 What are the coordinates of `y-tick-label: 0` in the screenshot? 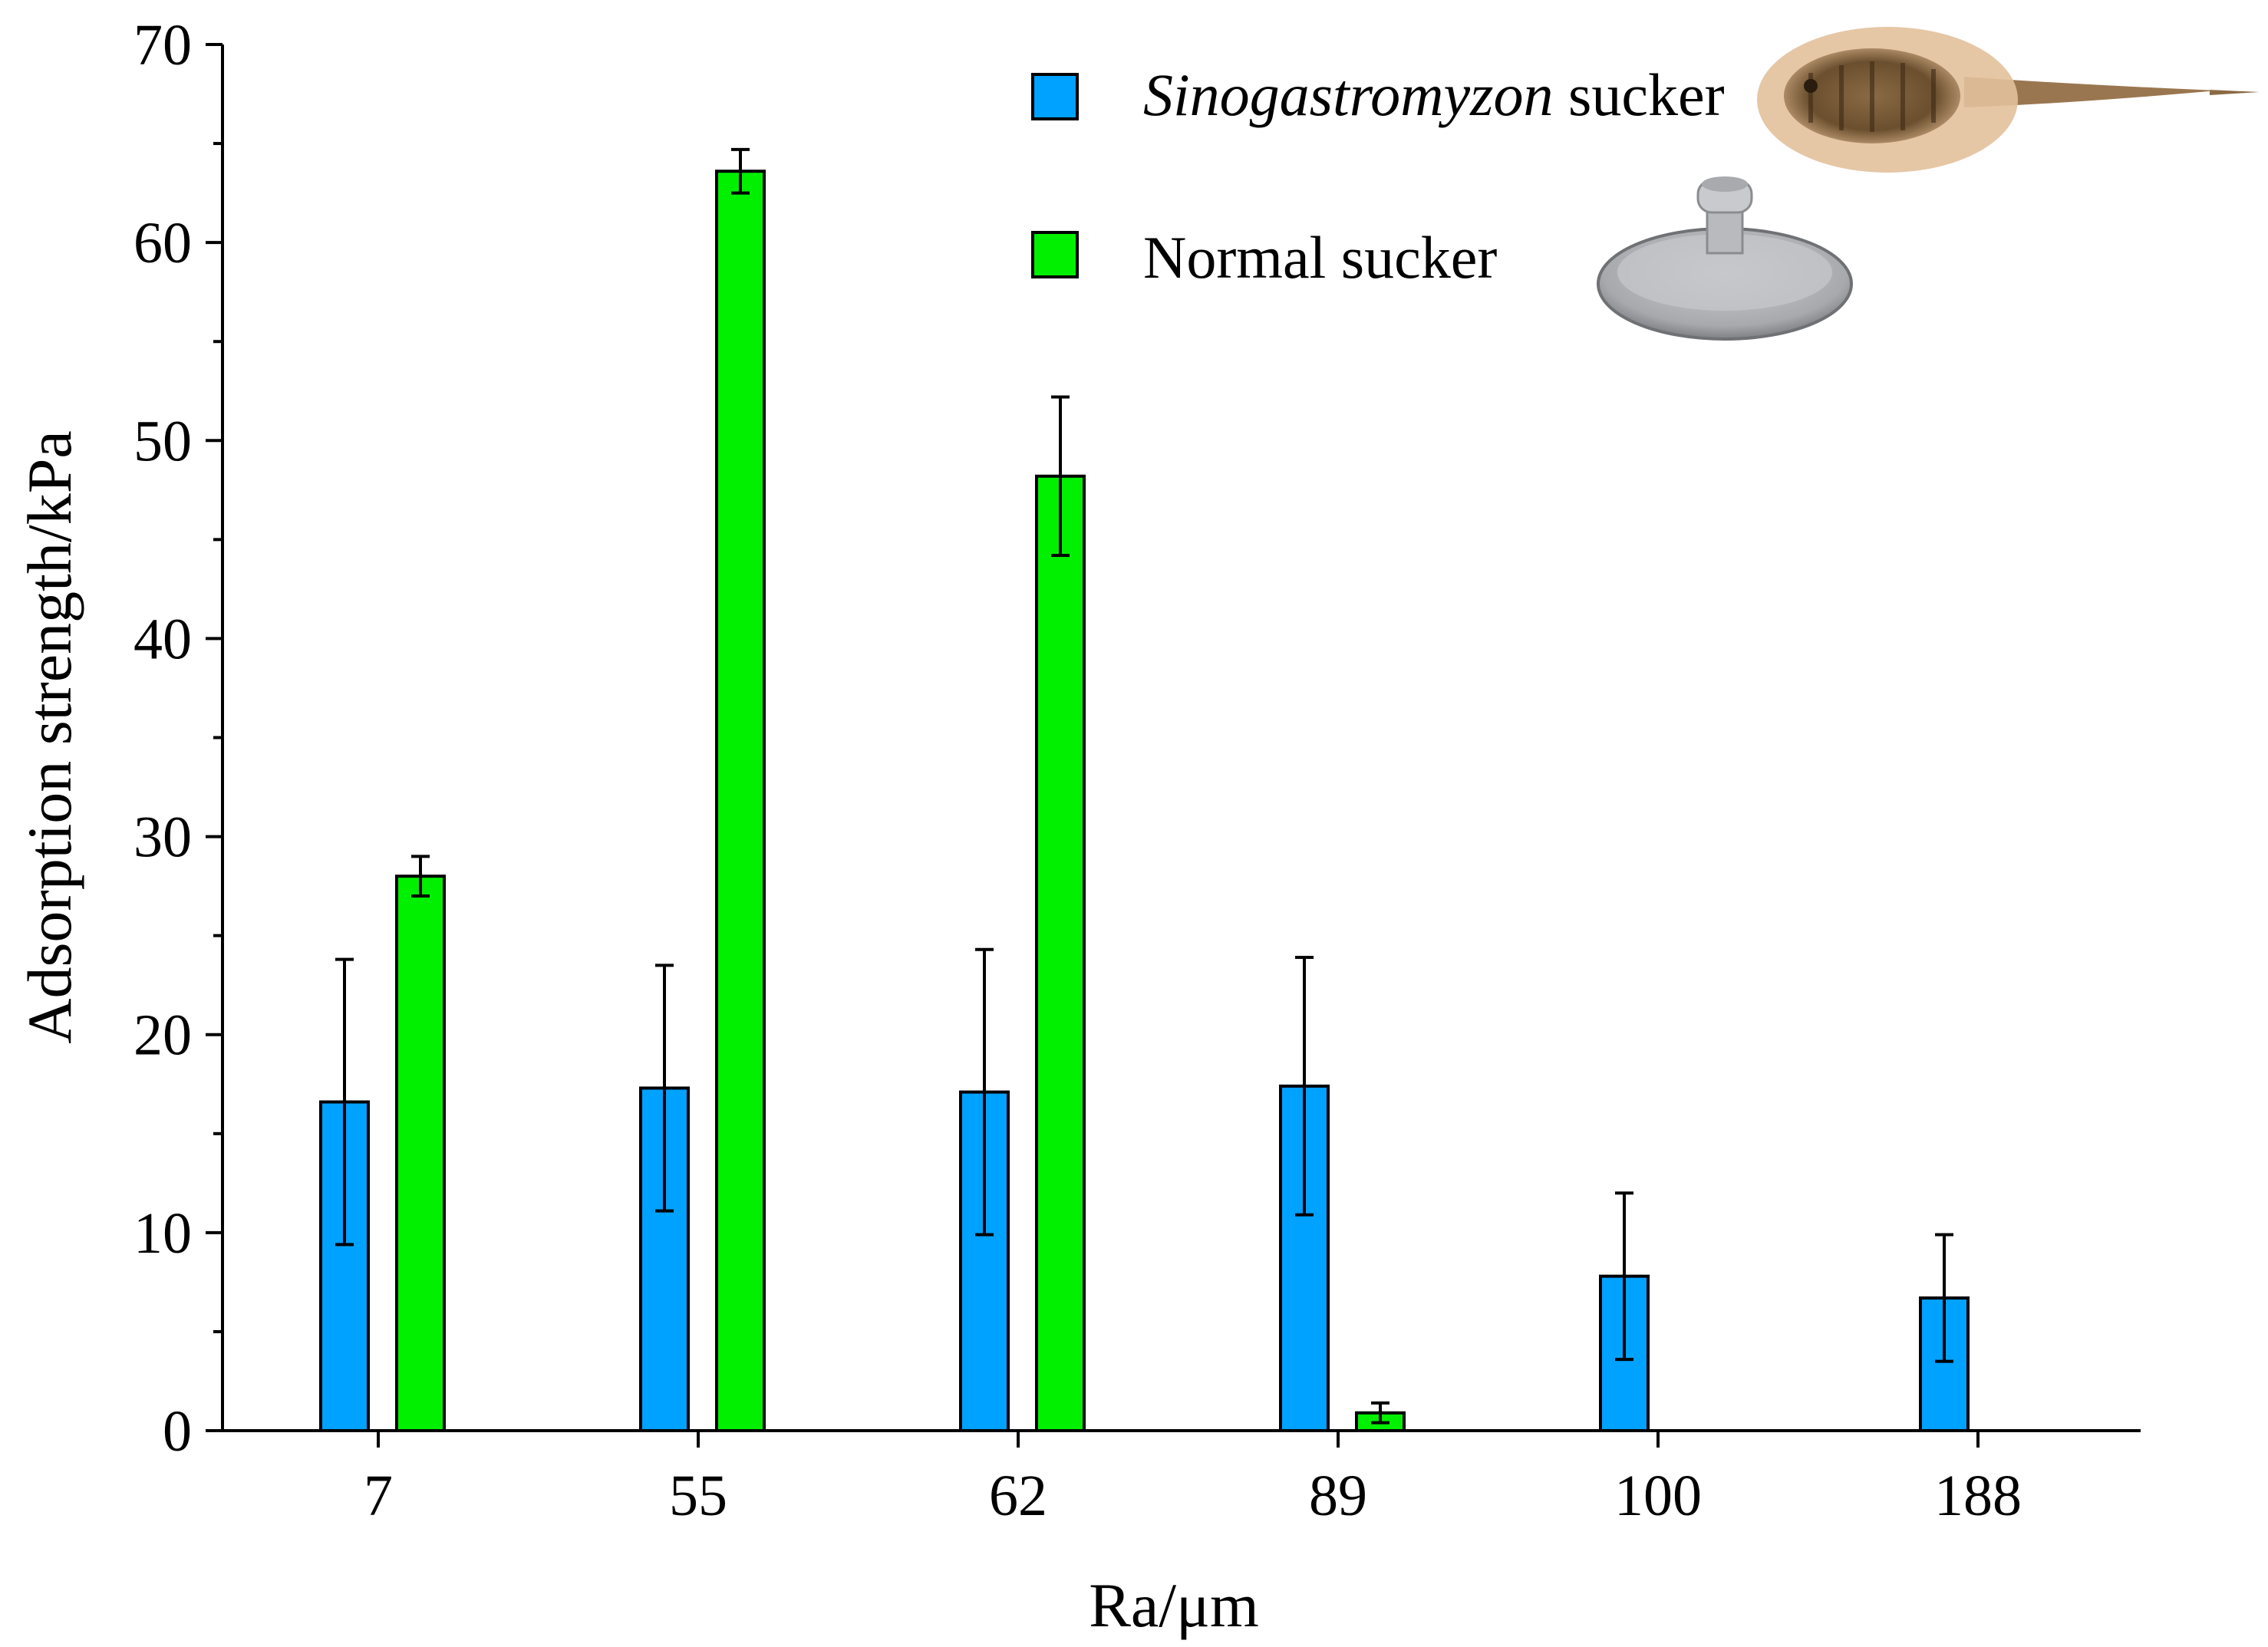 It's located at (177, 1431).